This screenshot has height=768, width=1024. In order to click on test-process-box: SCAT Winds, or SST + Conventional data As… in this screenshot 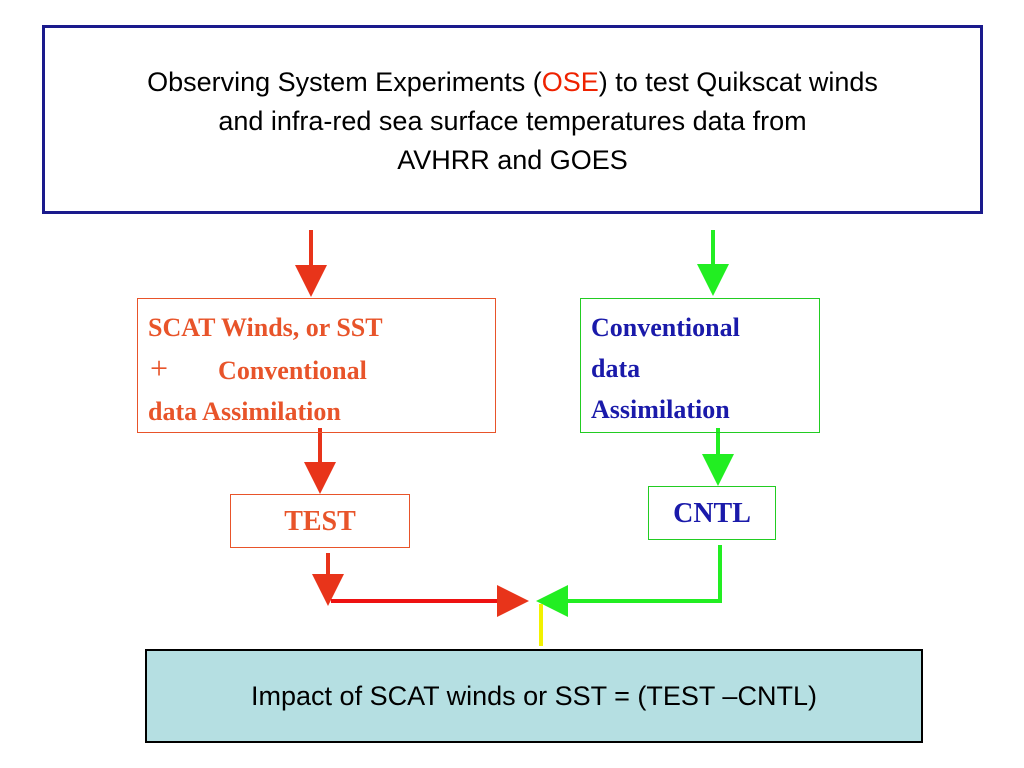, I will do `click(316, 365)`.